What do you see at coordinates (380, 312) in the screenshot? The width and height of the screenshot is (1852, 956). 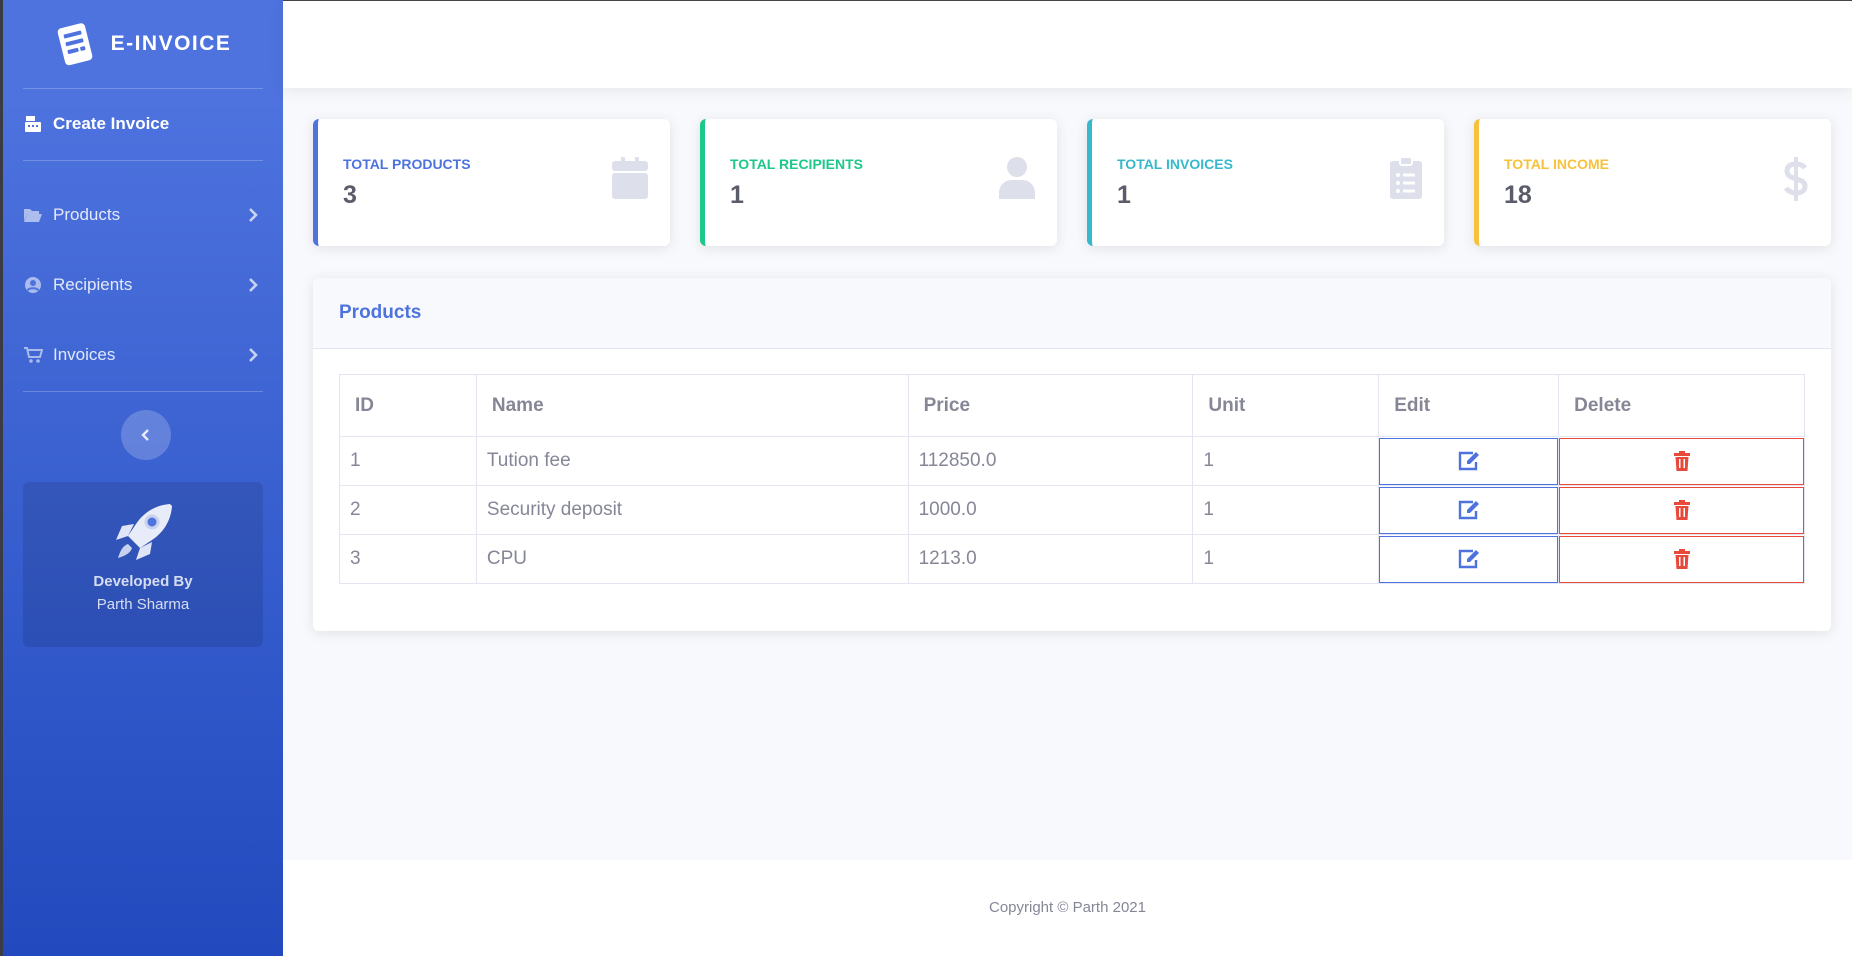 I see `panel-title: Products` at bounding box center [380, 312].